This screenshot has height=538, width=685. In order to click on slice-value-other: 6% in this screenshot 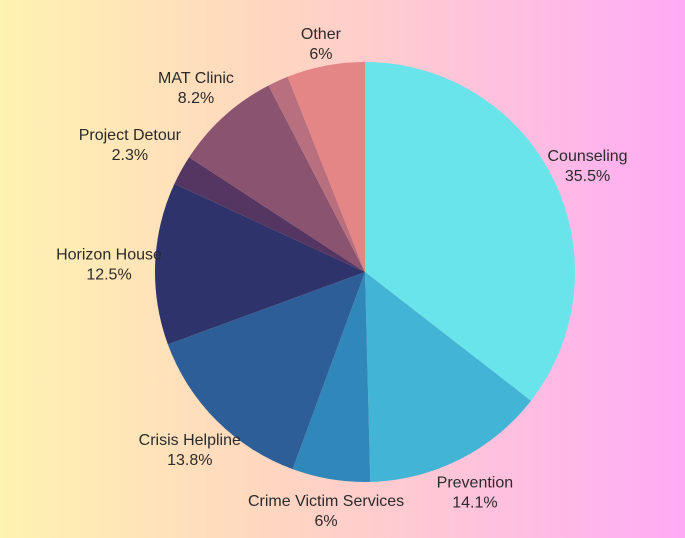, I will do `click(320, 54)`.